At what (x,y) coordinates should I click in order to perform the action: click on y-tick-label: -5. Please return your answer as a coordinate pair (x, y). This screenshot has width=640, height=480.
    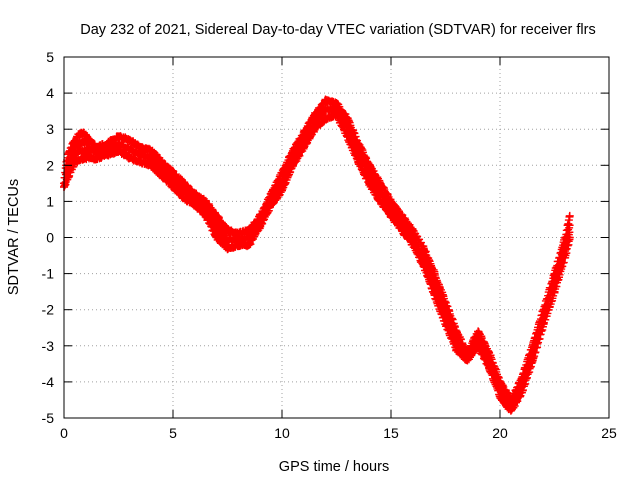
    Looking at the image, I should click on (48, 418).